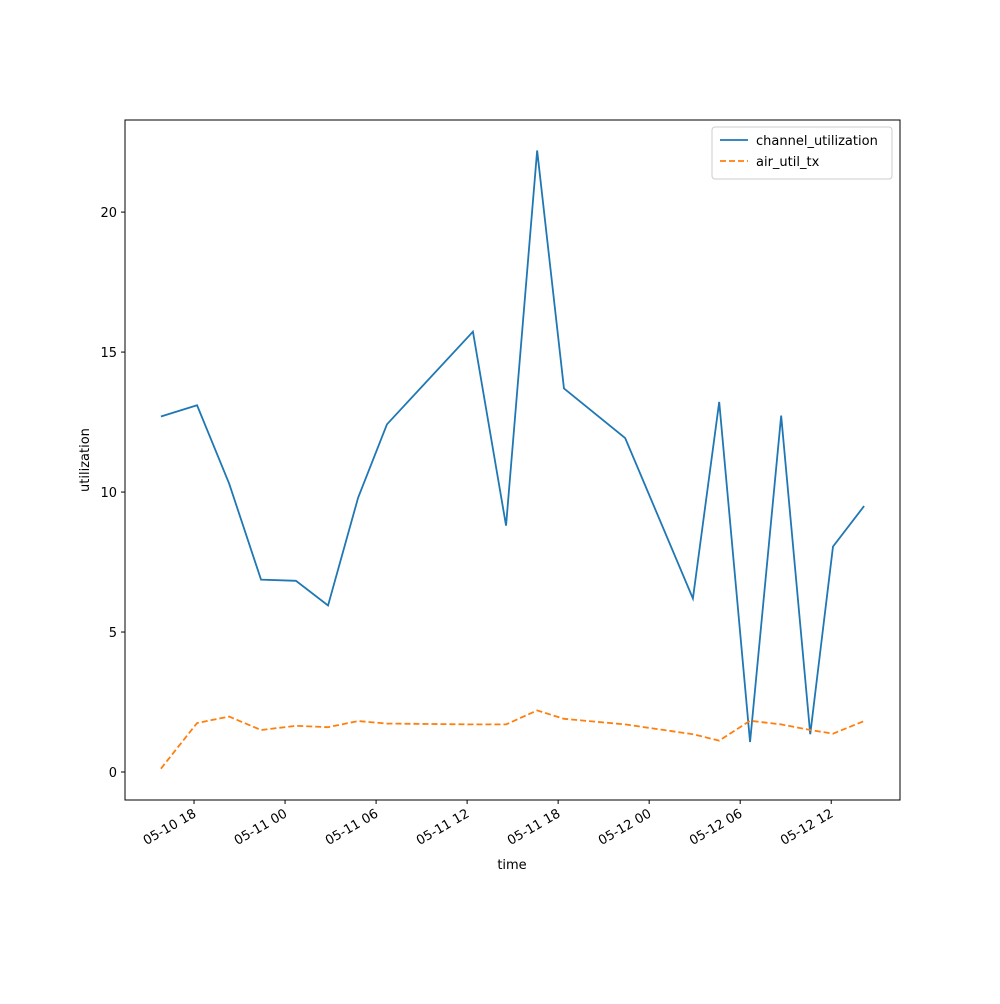  What do you see at coordinates (817, 141) in the screenshot?
I see `legend-label: channel_utilization` at bounding box center [817, 141].